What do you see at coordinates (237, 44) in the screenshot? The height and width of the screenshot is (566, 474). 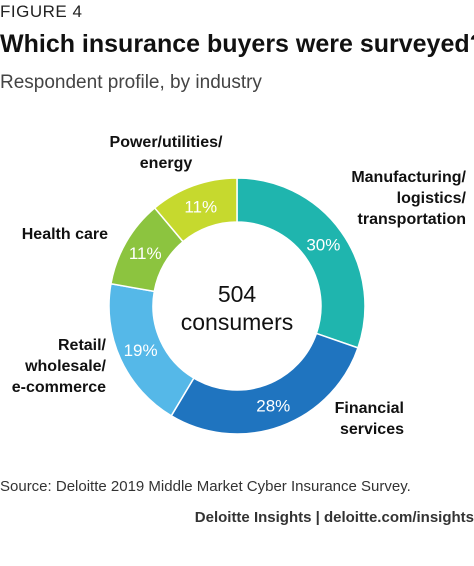 I see `chart-title: Which insurance buyers were surveyed?` at bounding box center [237, 44].